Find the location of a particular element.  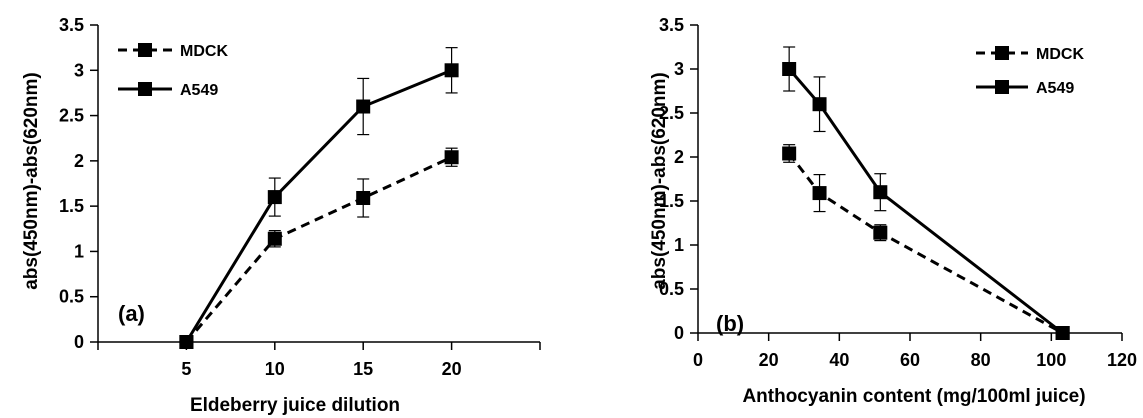

panel-b-label: (b) is located at coordinates (730, 323).